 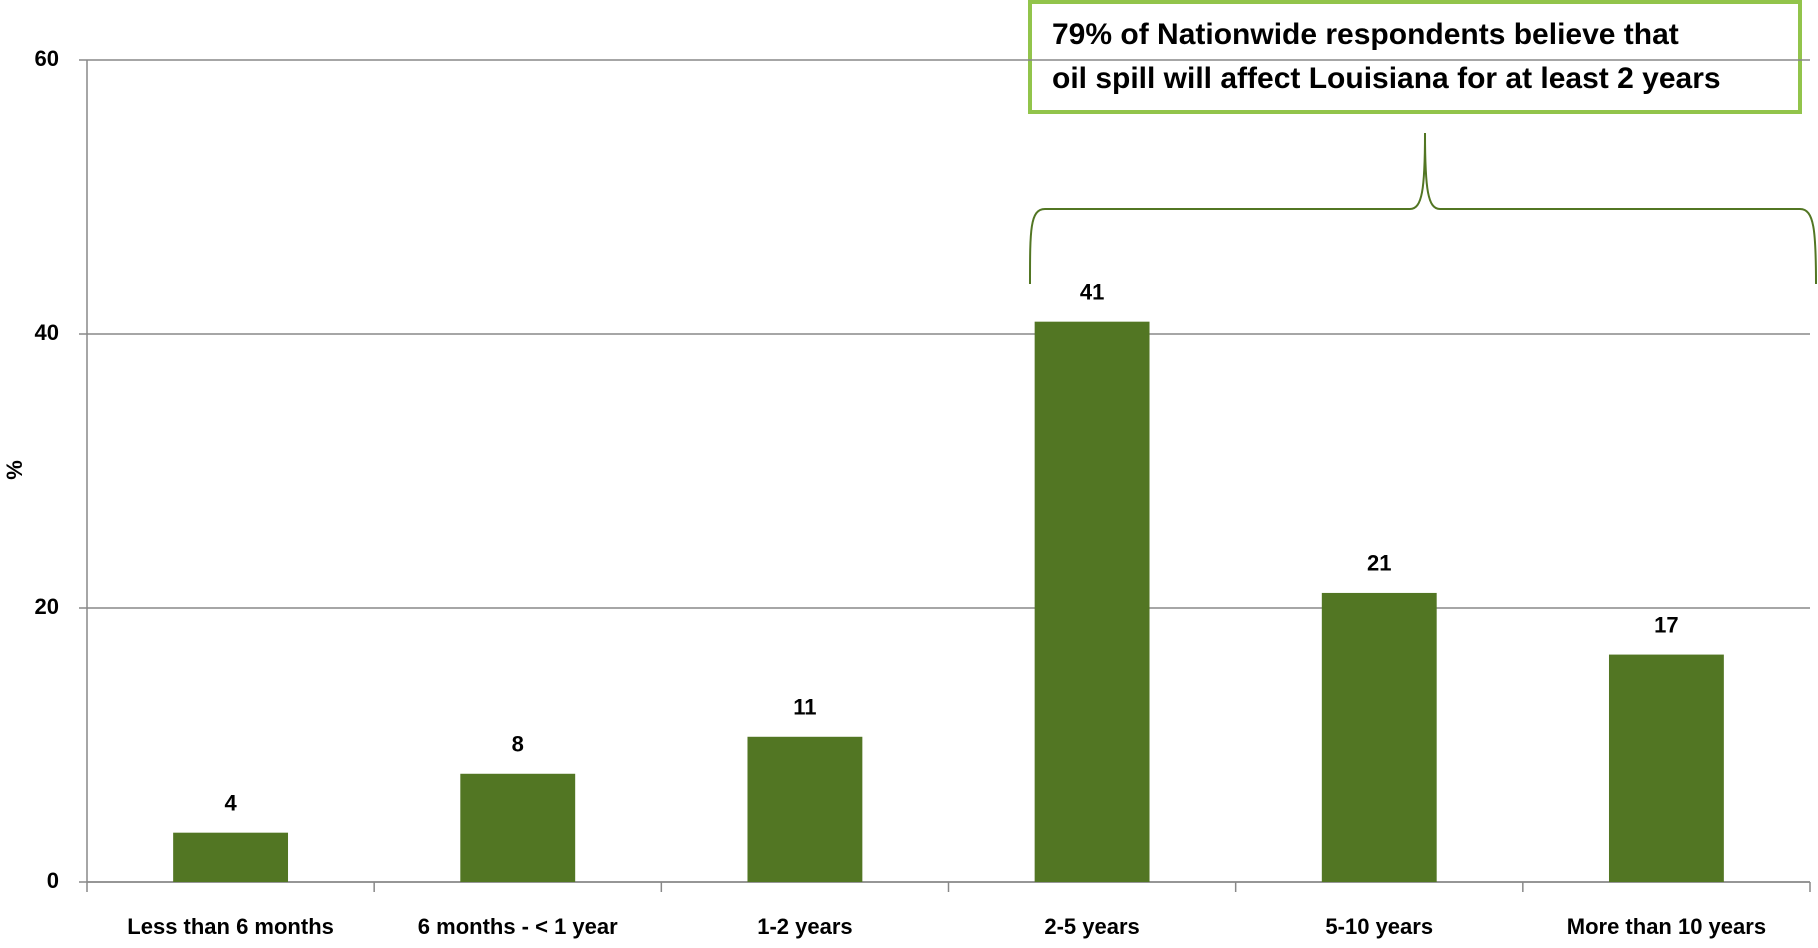 I want to click on y-tick-label: 40, so click(x=47, y=332).